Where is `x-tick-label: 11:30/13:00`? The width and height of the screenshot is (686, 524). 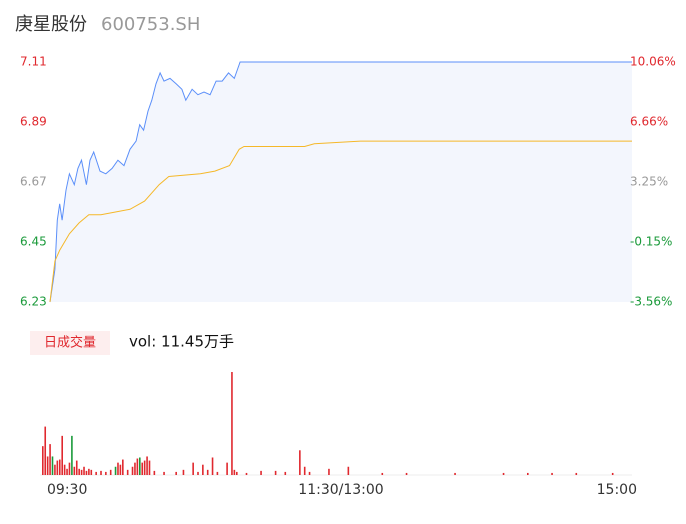 x-tick-label: 11:30/13:00 is located at coordinates (340, 490).